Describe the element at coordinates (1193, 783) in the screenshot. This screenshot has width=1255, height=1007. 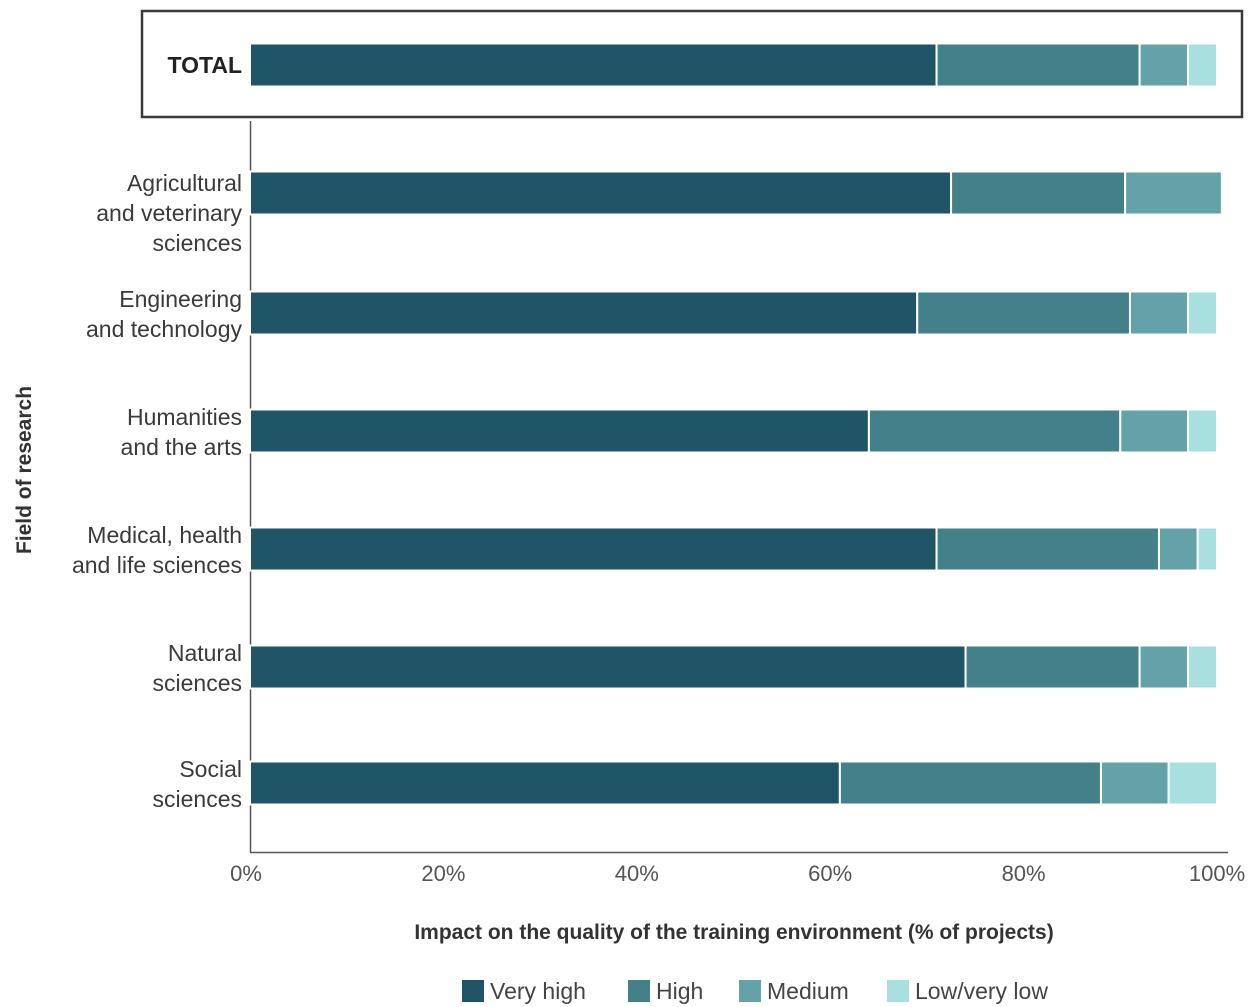
I see `bar-5-segment-low-very-low` at that location.